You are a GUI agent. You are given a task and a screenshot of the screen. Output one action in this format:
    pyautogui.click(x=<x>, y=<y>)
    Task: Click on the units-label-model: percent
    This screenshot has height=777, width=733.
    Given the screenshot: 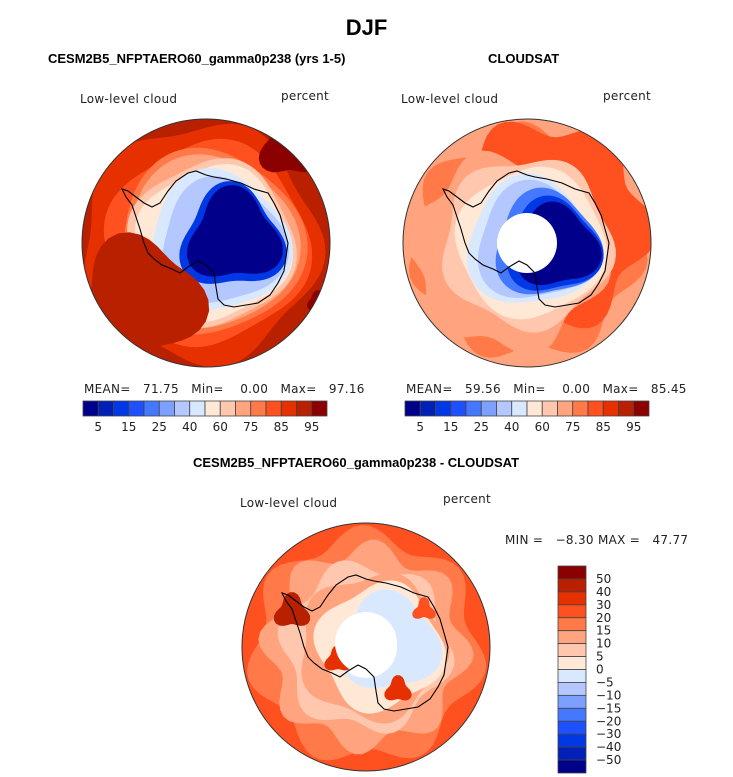 What is the action you would take?
    pyautogui.click(x=305, y=96)
    